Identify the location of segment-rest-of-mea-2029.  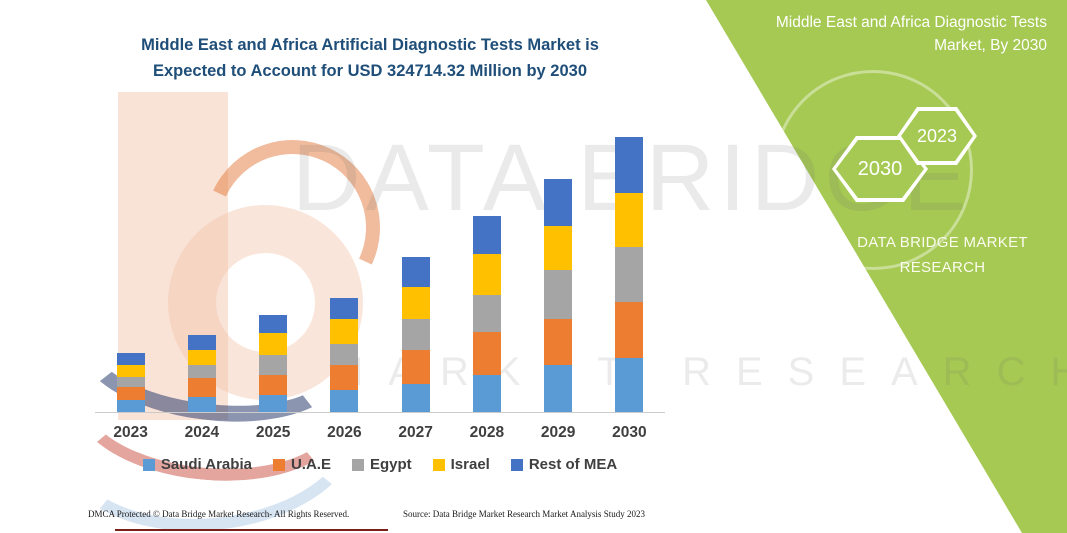
(558, 203).